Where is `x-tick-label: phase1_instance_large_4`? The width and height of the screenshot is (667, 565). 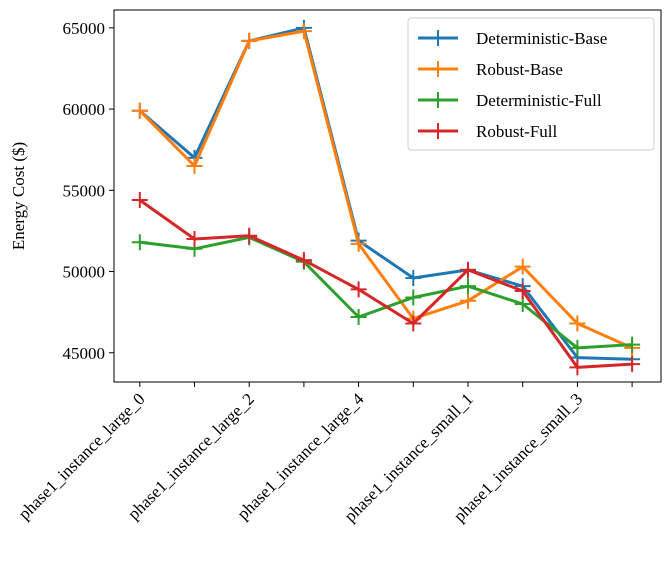 x-tick-label: phase1_instance_large_4 is located at coordinates (300, 456).